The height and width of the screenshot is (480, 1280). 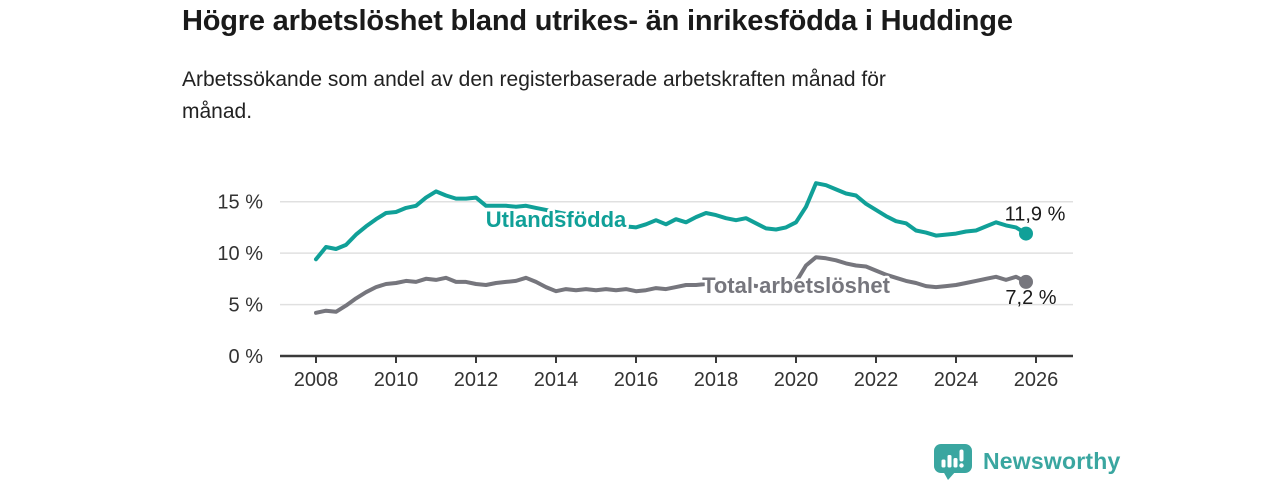 What do you see at coordinates (240, 203) in the screenshot?
I see `y-axis-tick-label: 15 %` at bounding box center [240, 203].